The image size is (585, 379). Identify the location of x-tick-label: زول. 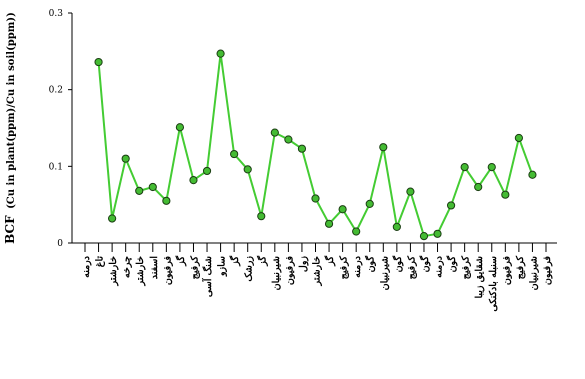
(303, 264).